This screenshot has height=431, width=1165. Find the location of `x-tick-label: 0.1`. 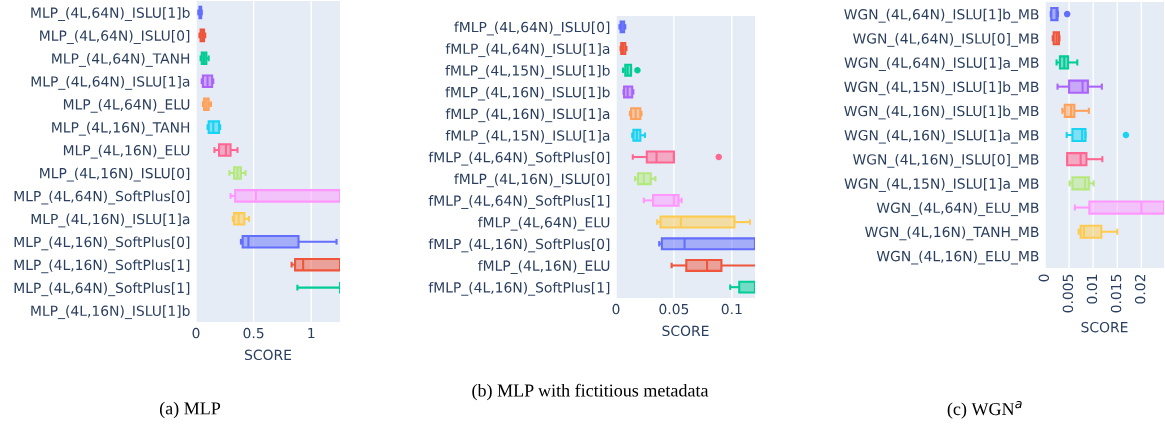

x-tick-label: 0.1 is located at coordinates (731, 309).